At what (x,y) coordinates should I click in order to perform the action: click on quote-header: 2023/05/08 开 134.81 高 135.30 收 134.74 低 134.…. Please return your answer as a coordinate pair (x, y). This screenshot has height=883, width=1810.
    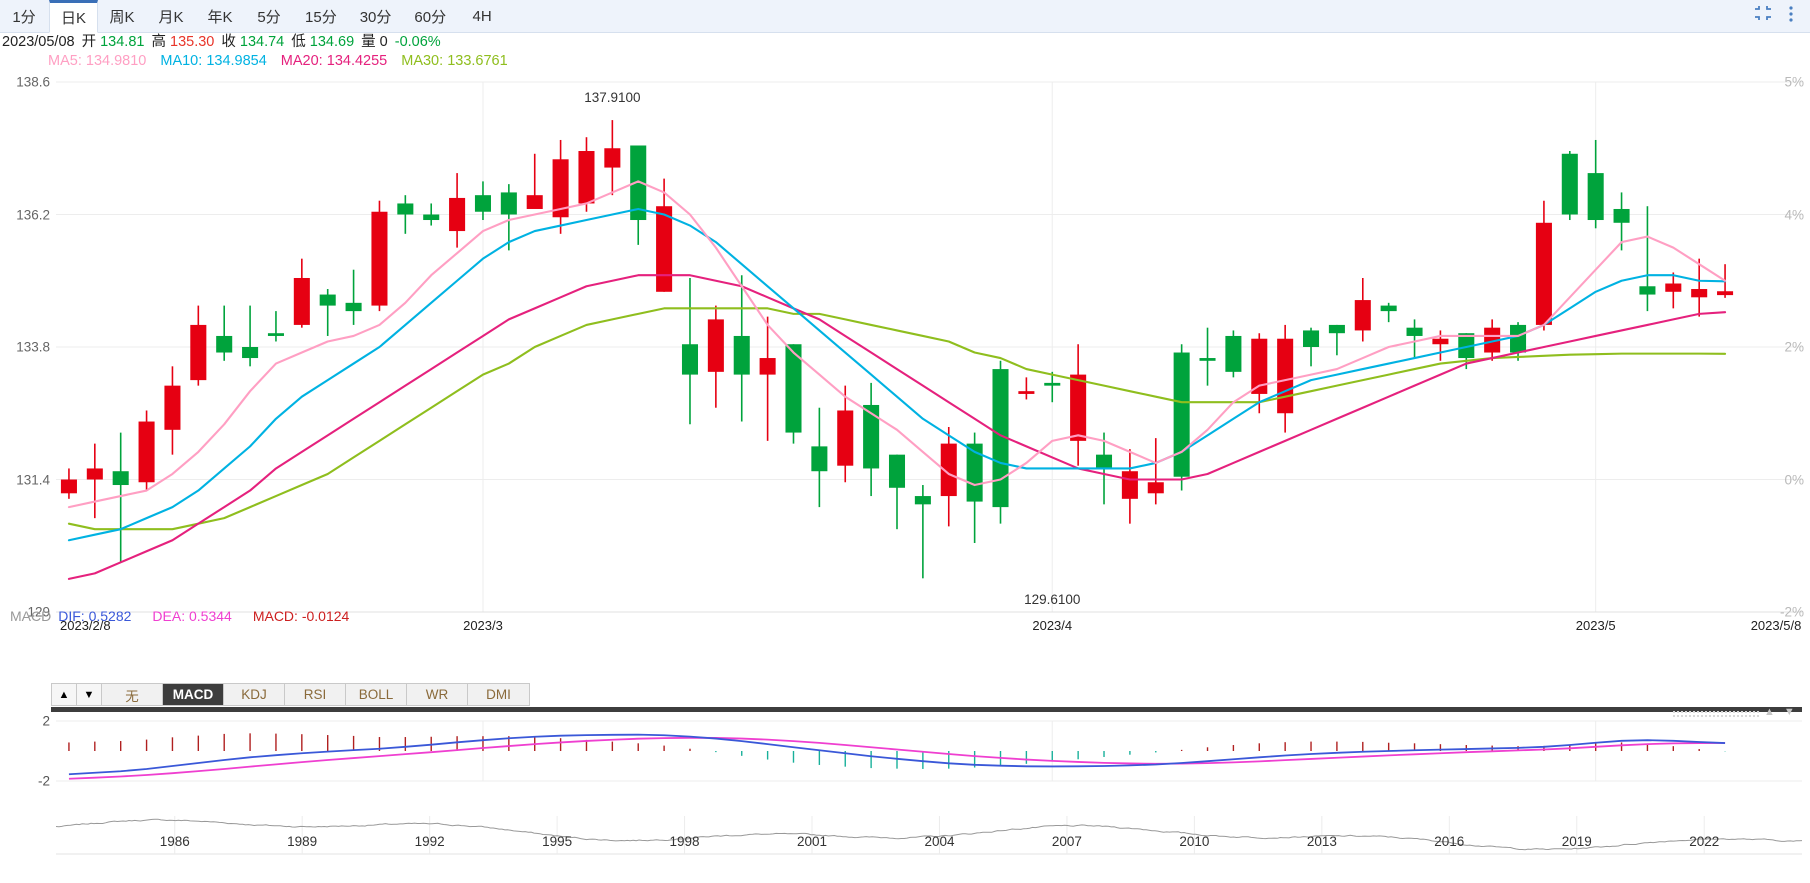
    Looking at the image, I should click on (905, 52).